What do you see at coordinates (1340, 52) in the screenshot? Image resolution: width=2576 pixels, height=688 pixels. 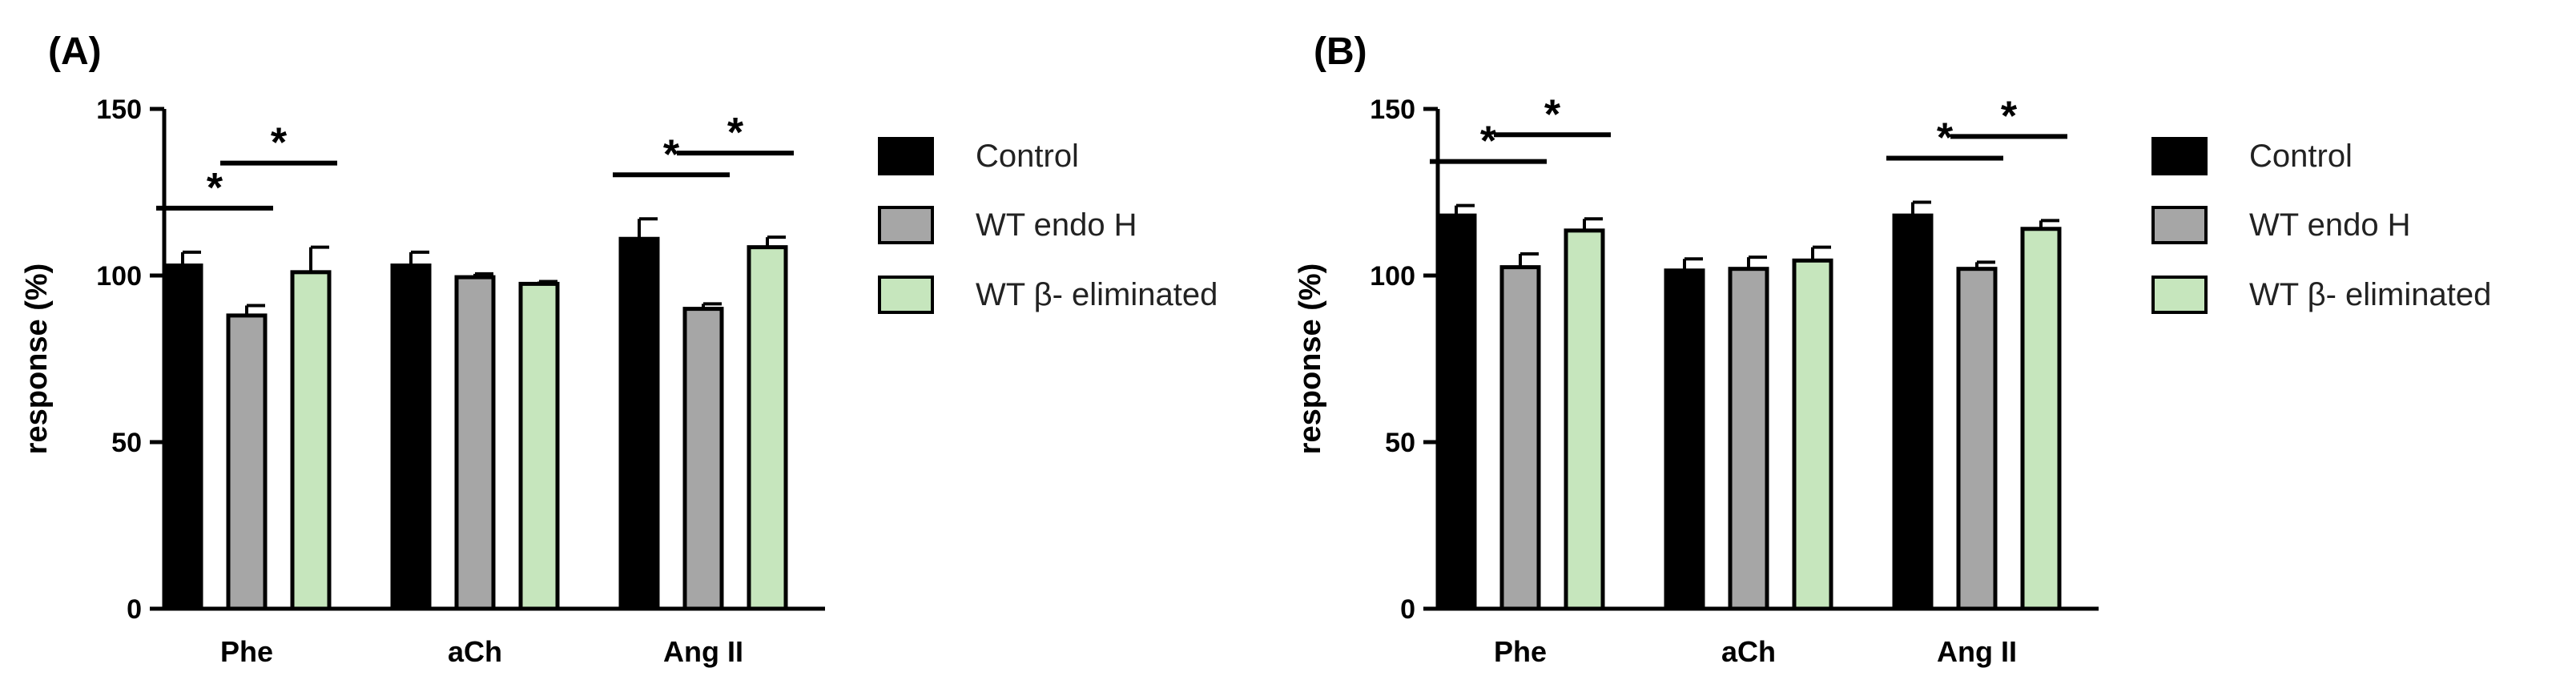 I see `panel-label: (B)` at bounding box center [1340, 52].